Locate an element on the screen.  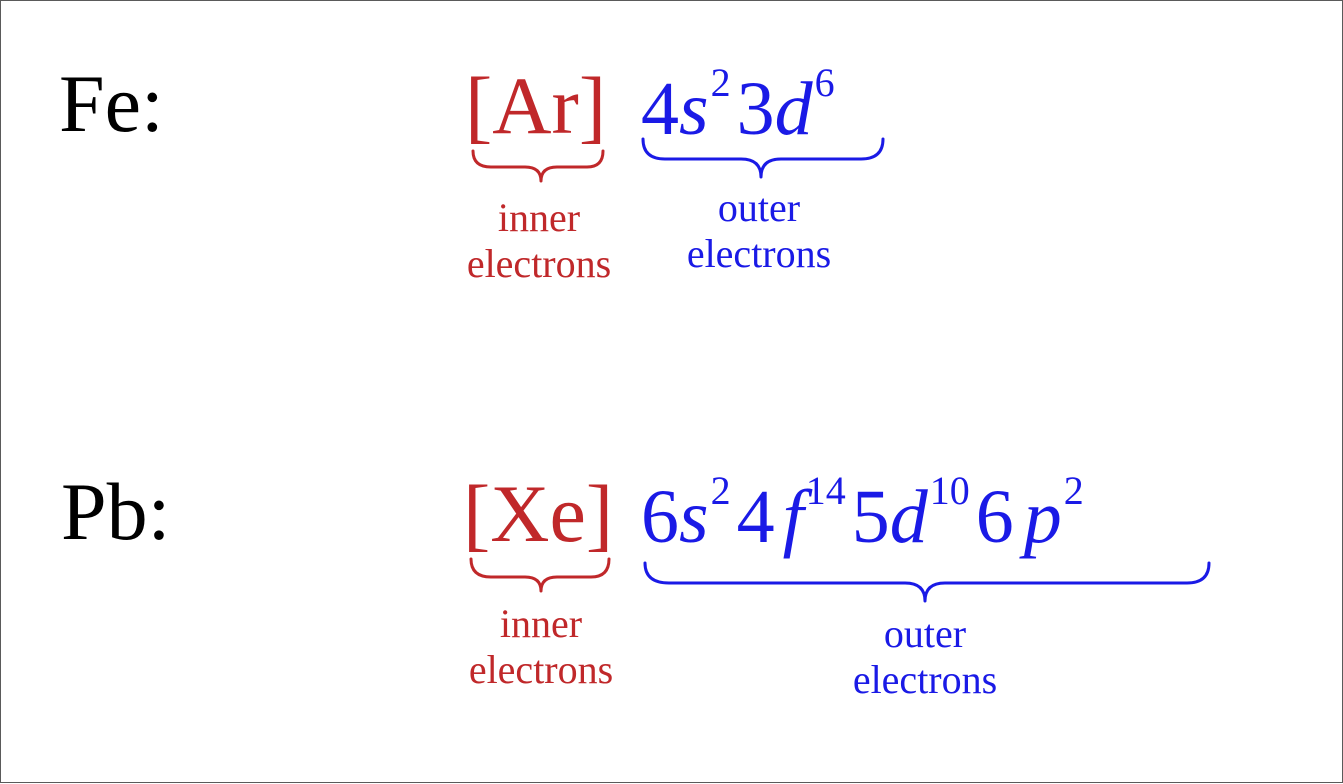
inner-electrons-label-pb: inner electrons is located at coordinates (541, 647).